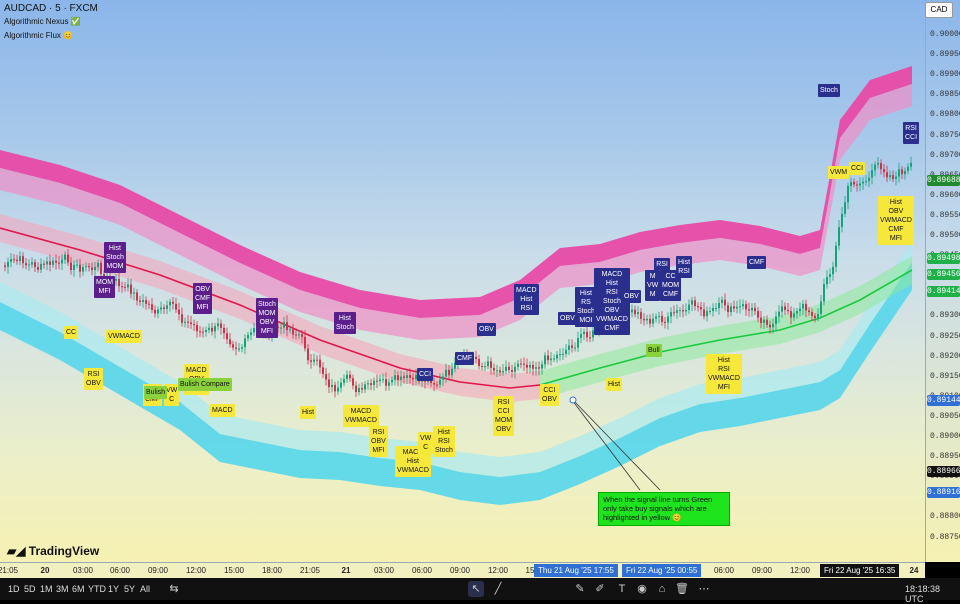 Image resolution: width=960 pixels, height=604 pixels. Describe the element at coordinates (78, 589) in the screenshot. I see `range-button-6m: 6M` at that location.